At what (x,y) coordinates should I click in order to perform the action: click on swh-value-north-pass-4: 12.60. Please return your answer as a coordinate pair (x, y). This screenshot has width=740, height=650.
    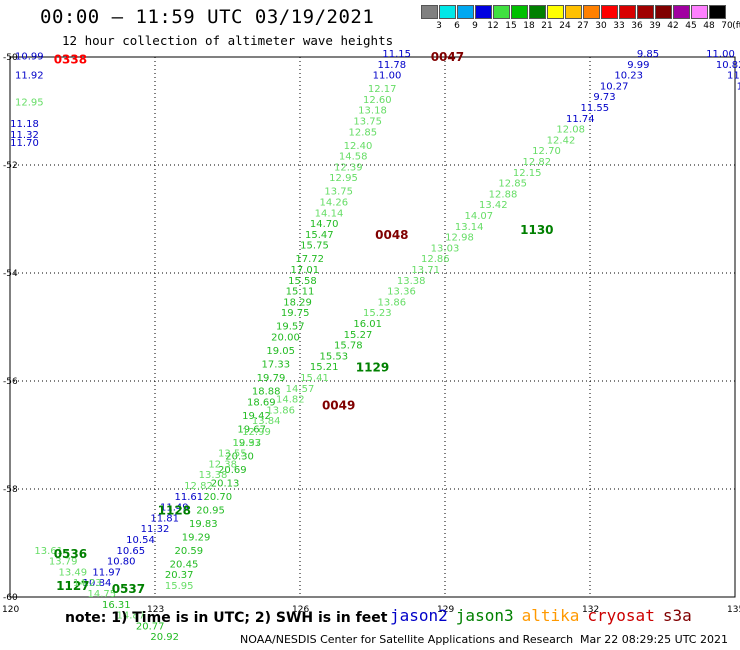
    Looking at the image, I should click on (377, 100).